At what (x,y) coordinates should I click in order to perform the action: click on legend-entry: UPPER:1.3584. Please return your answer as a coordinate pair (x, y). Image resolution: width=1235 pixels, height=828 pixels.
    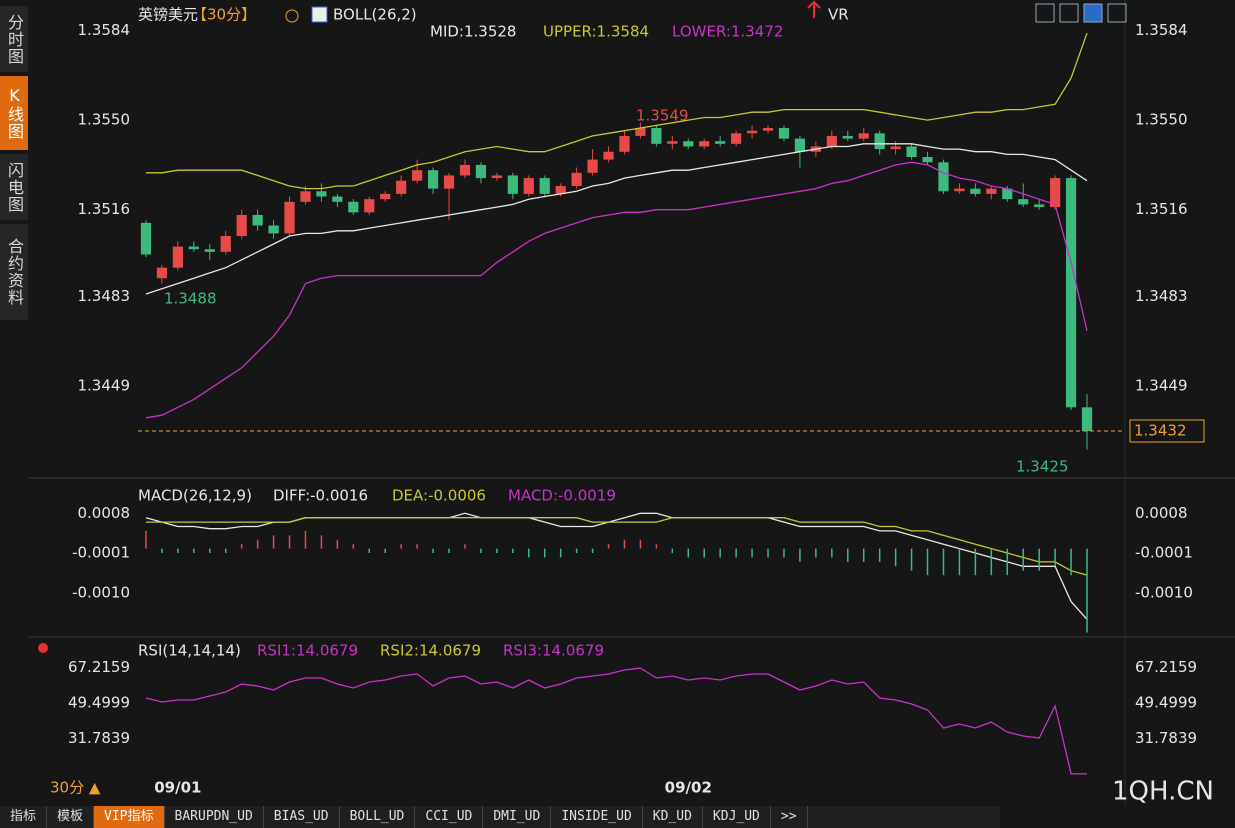
    Looking at the image, I should click on (596, 32).